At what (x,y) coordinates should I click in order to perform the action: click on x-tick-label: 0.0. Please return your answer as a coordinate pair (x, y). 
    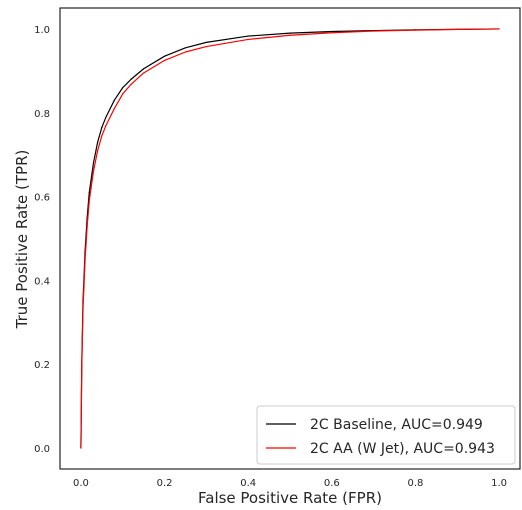
    Looking at the image, I should click on (81, 483).